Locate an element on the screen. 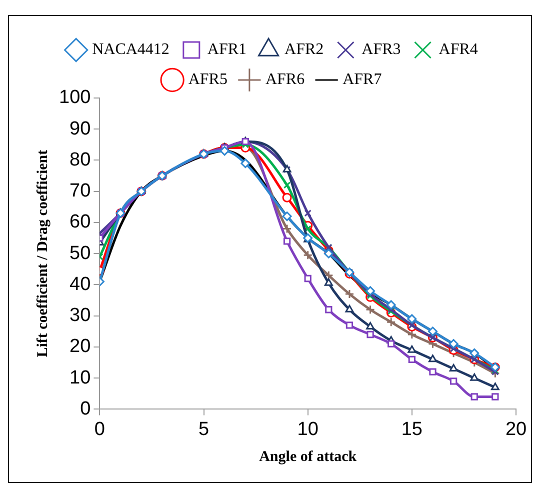 The width and height of the screenshot is (536, 488). x-tick-label: 15 is located at coordinates (411, 429).